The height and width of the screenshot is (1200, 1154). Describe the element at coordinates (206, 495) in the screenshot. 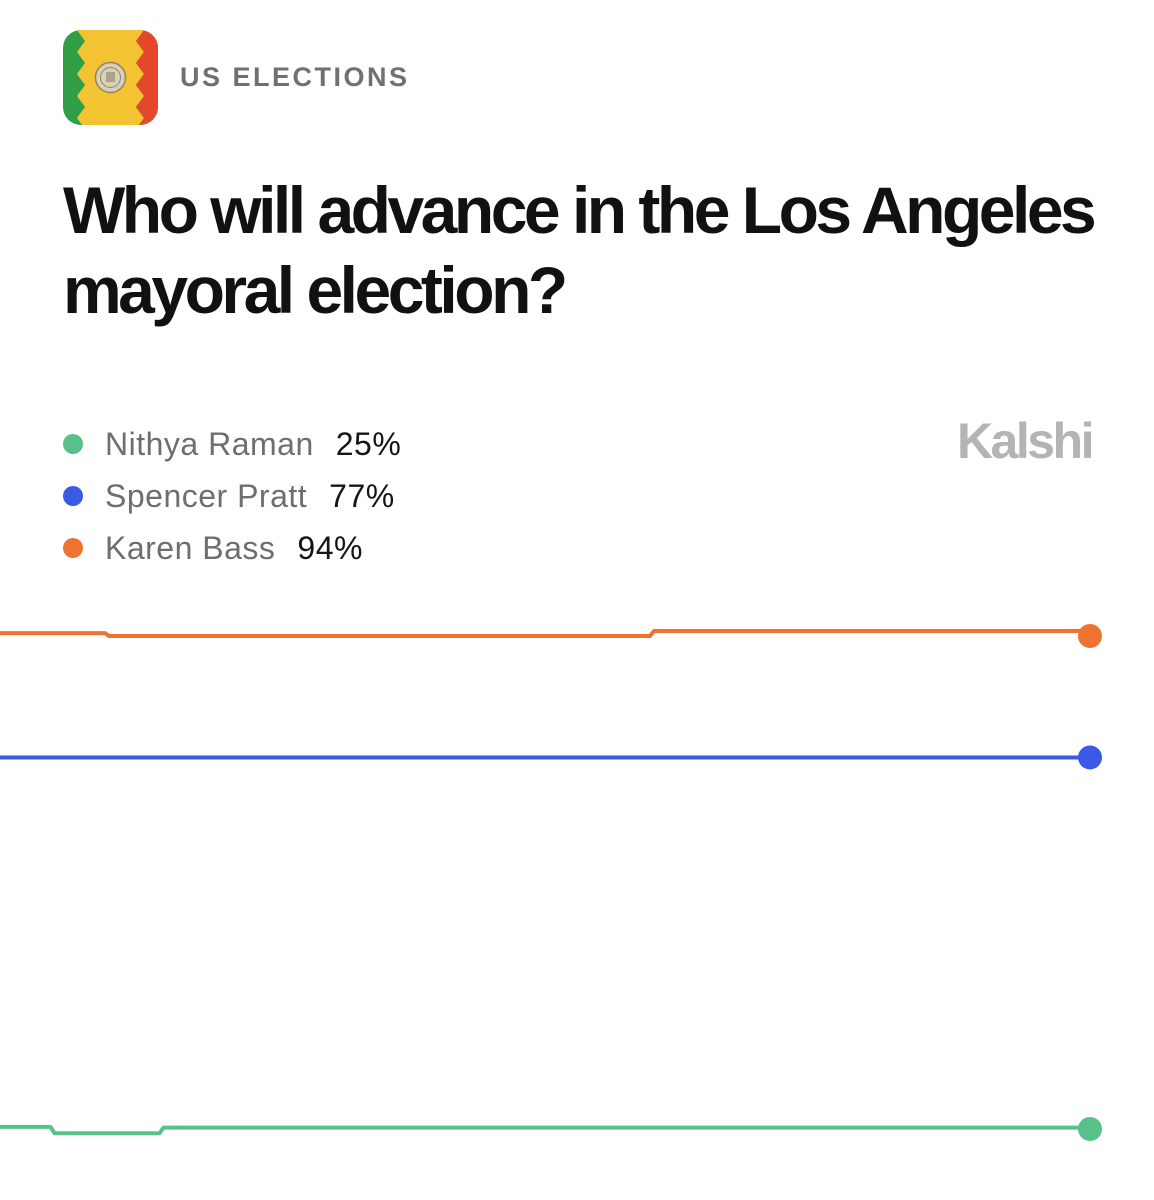

I see `legend-name: Spencer Pratt` at that location.